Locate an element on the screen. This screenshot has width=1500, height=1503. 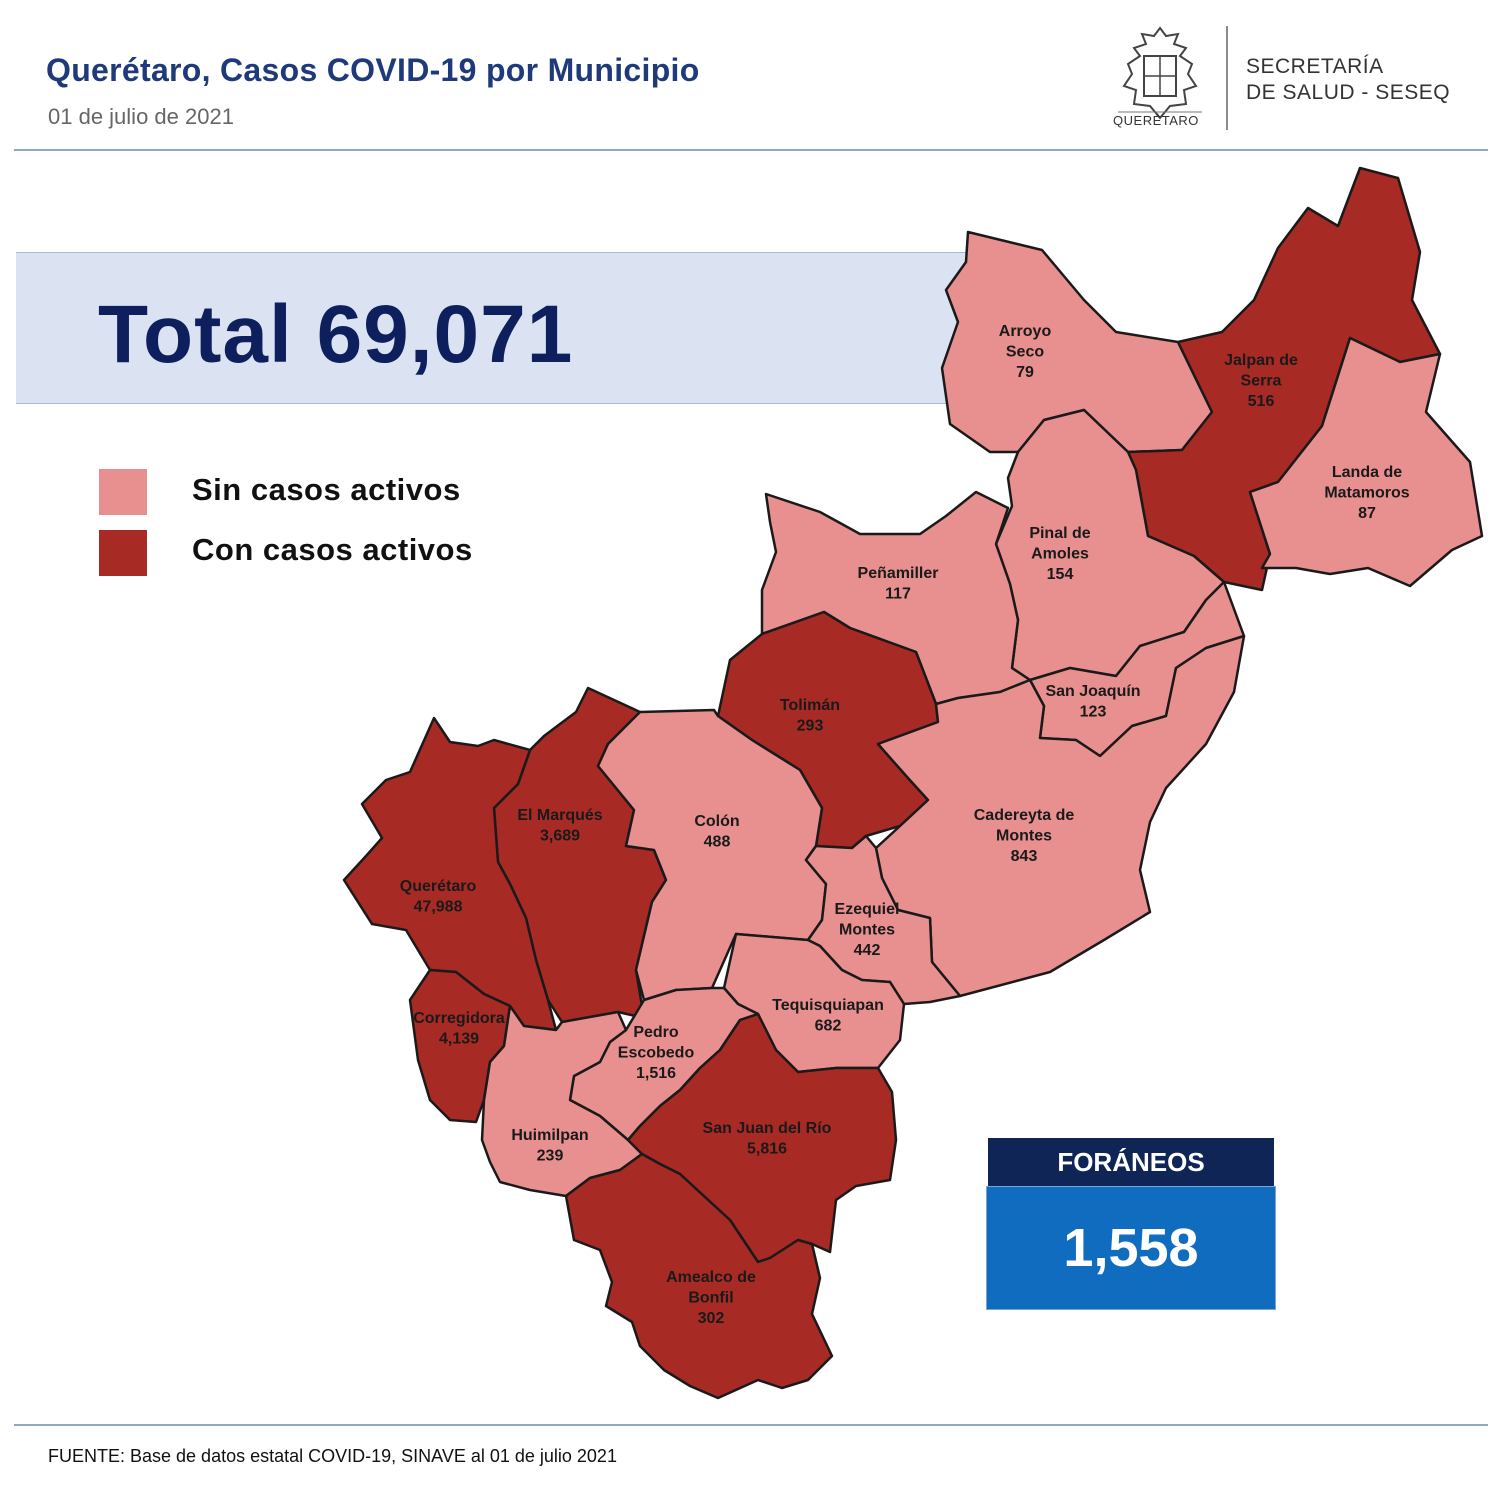
municipio-label-line: Pinal de is located at coordinates (1059, 533).